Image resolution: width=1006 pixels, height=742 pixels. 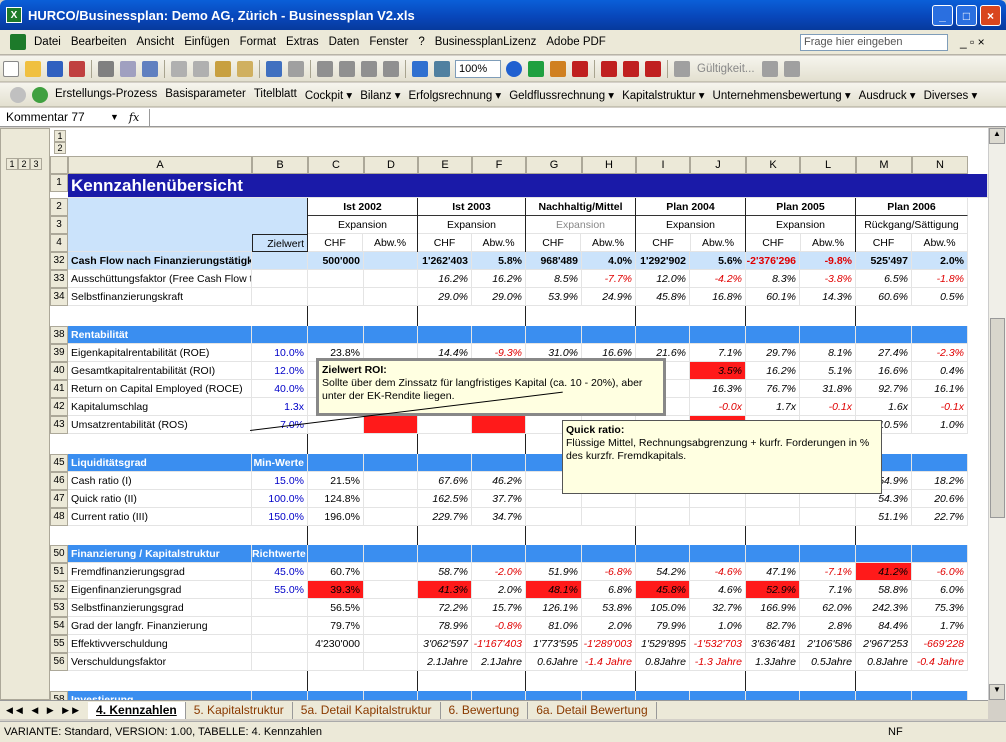 I want to click on cell-53-N: 75.3%, so click(x=940, y=608).